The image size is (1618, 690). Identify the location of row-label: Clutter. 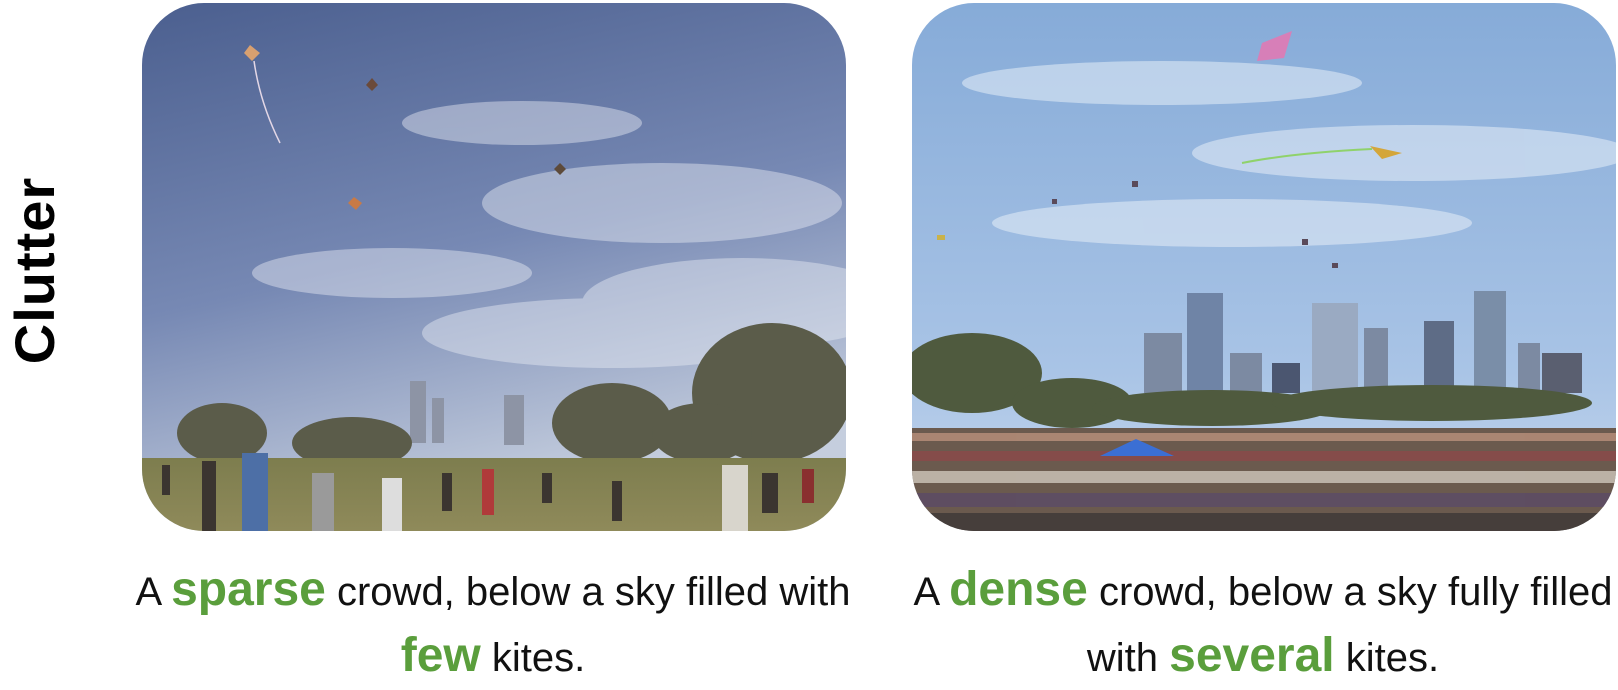
(35, 270).